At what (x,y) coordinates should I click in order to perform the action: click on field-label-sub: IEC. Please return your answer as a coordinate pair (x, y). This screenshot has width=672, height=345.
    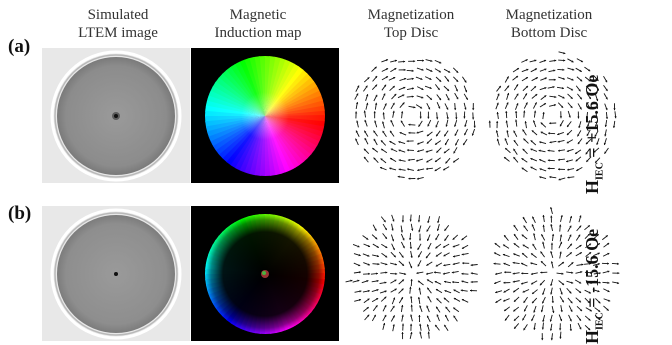
    Looking at the image, I should click on (600, 171).